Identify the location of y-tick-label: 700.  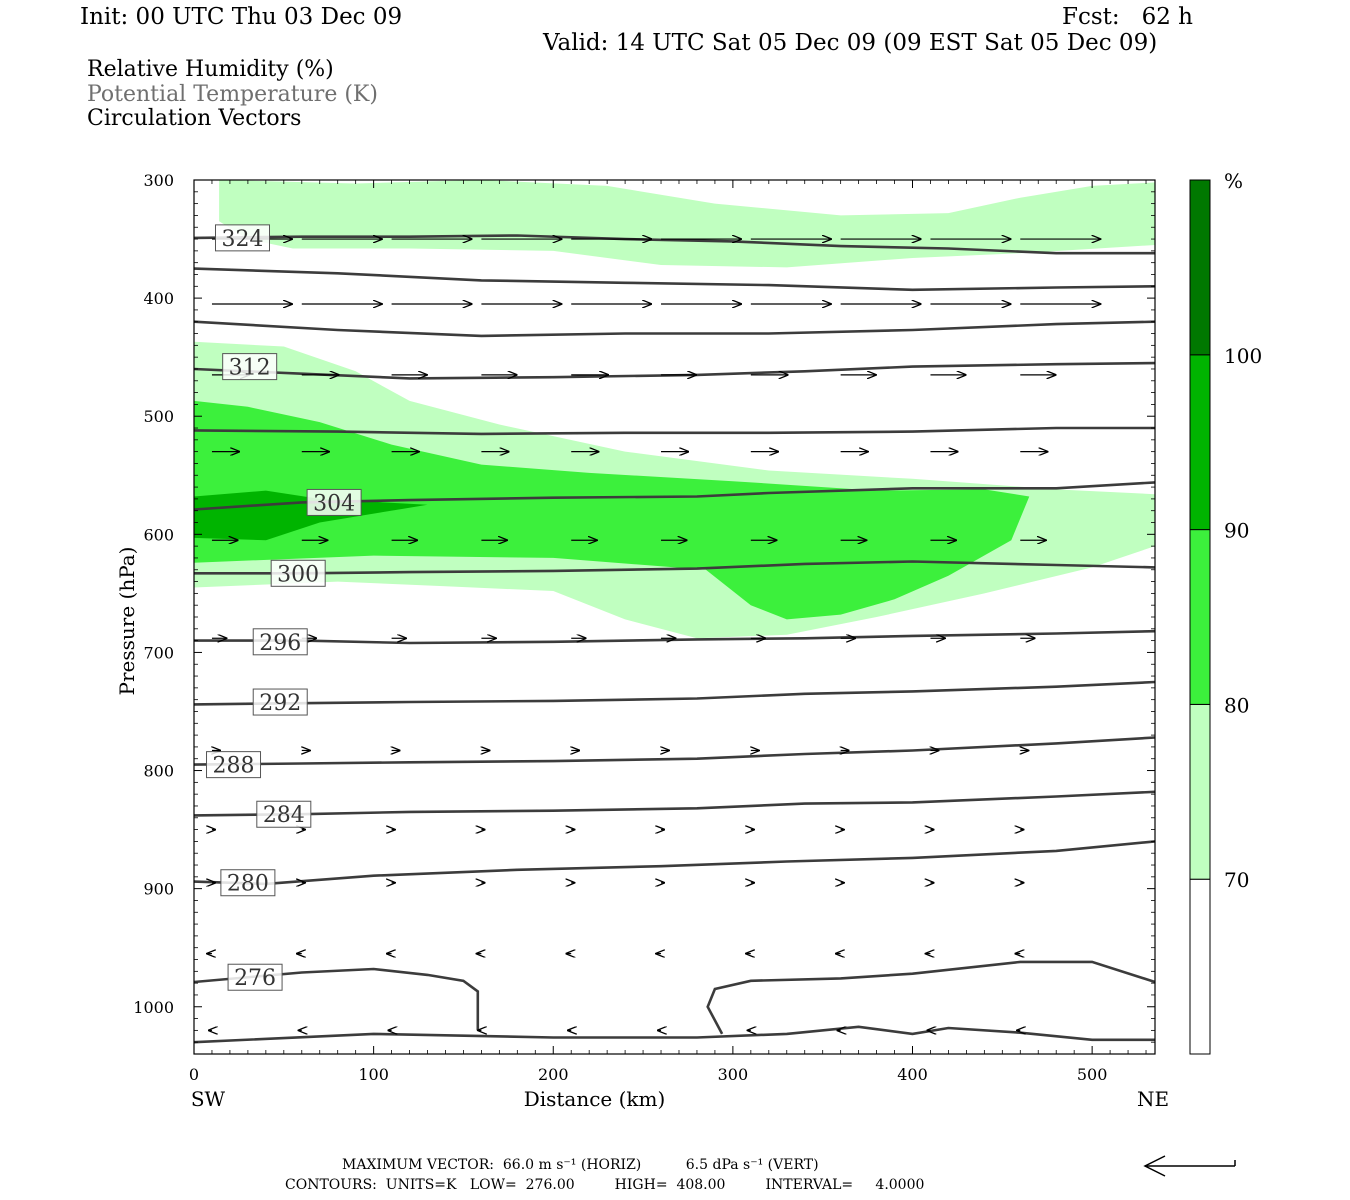
(158, 652).